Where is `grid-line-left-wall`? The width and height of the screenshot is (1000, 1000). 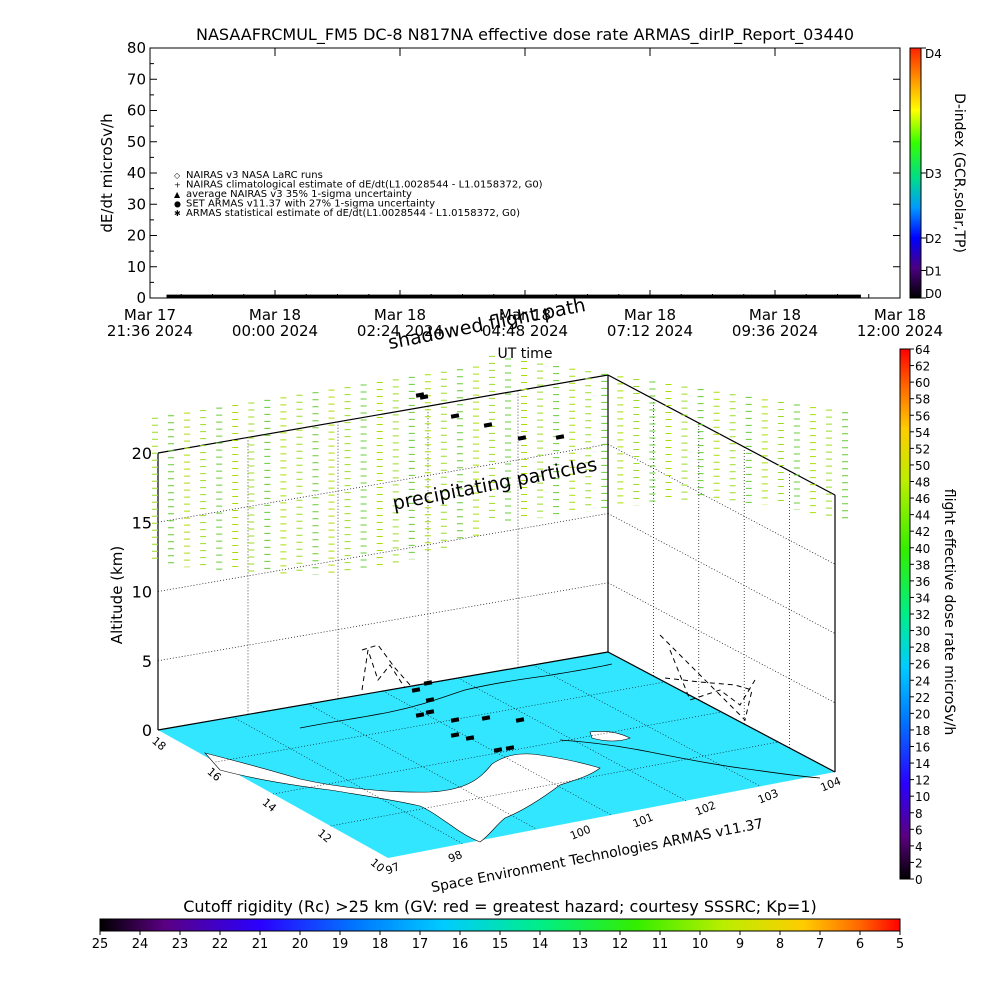 grid-line-left-wall is located at coordinates (383, 622).